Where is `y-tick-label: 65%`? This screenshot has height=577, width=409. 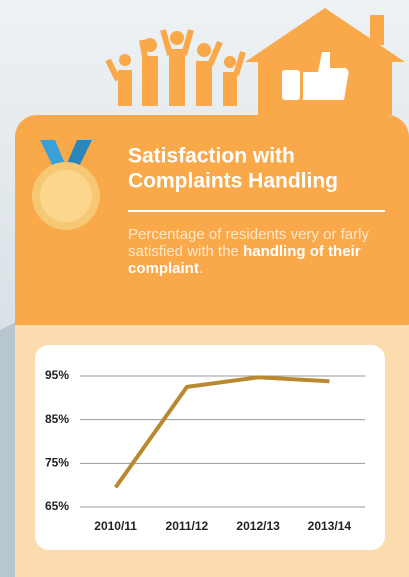
y-tick-label: 65% is located at coordinates (57, 506).